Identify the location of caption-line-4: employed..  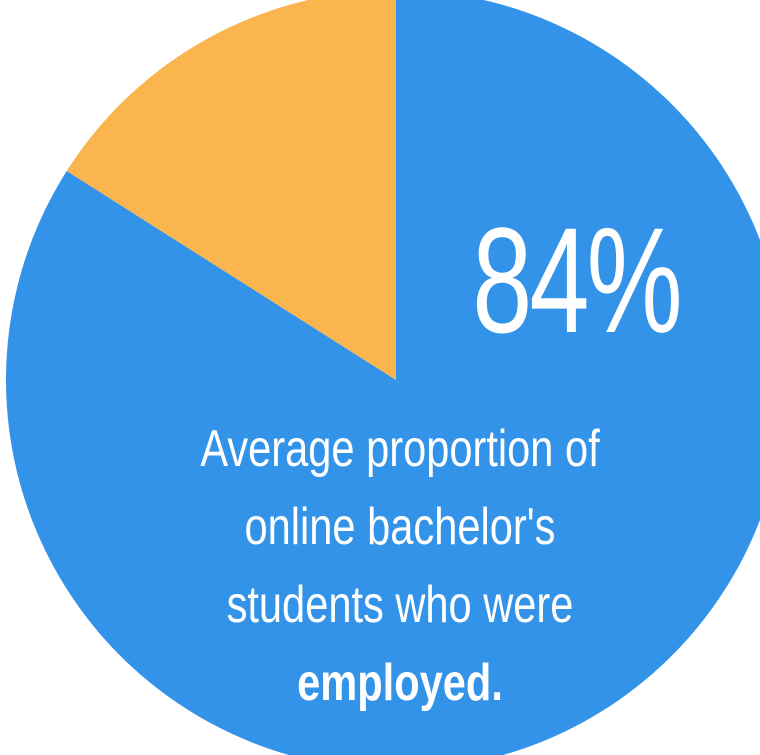
(400, 683).